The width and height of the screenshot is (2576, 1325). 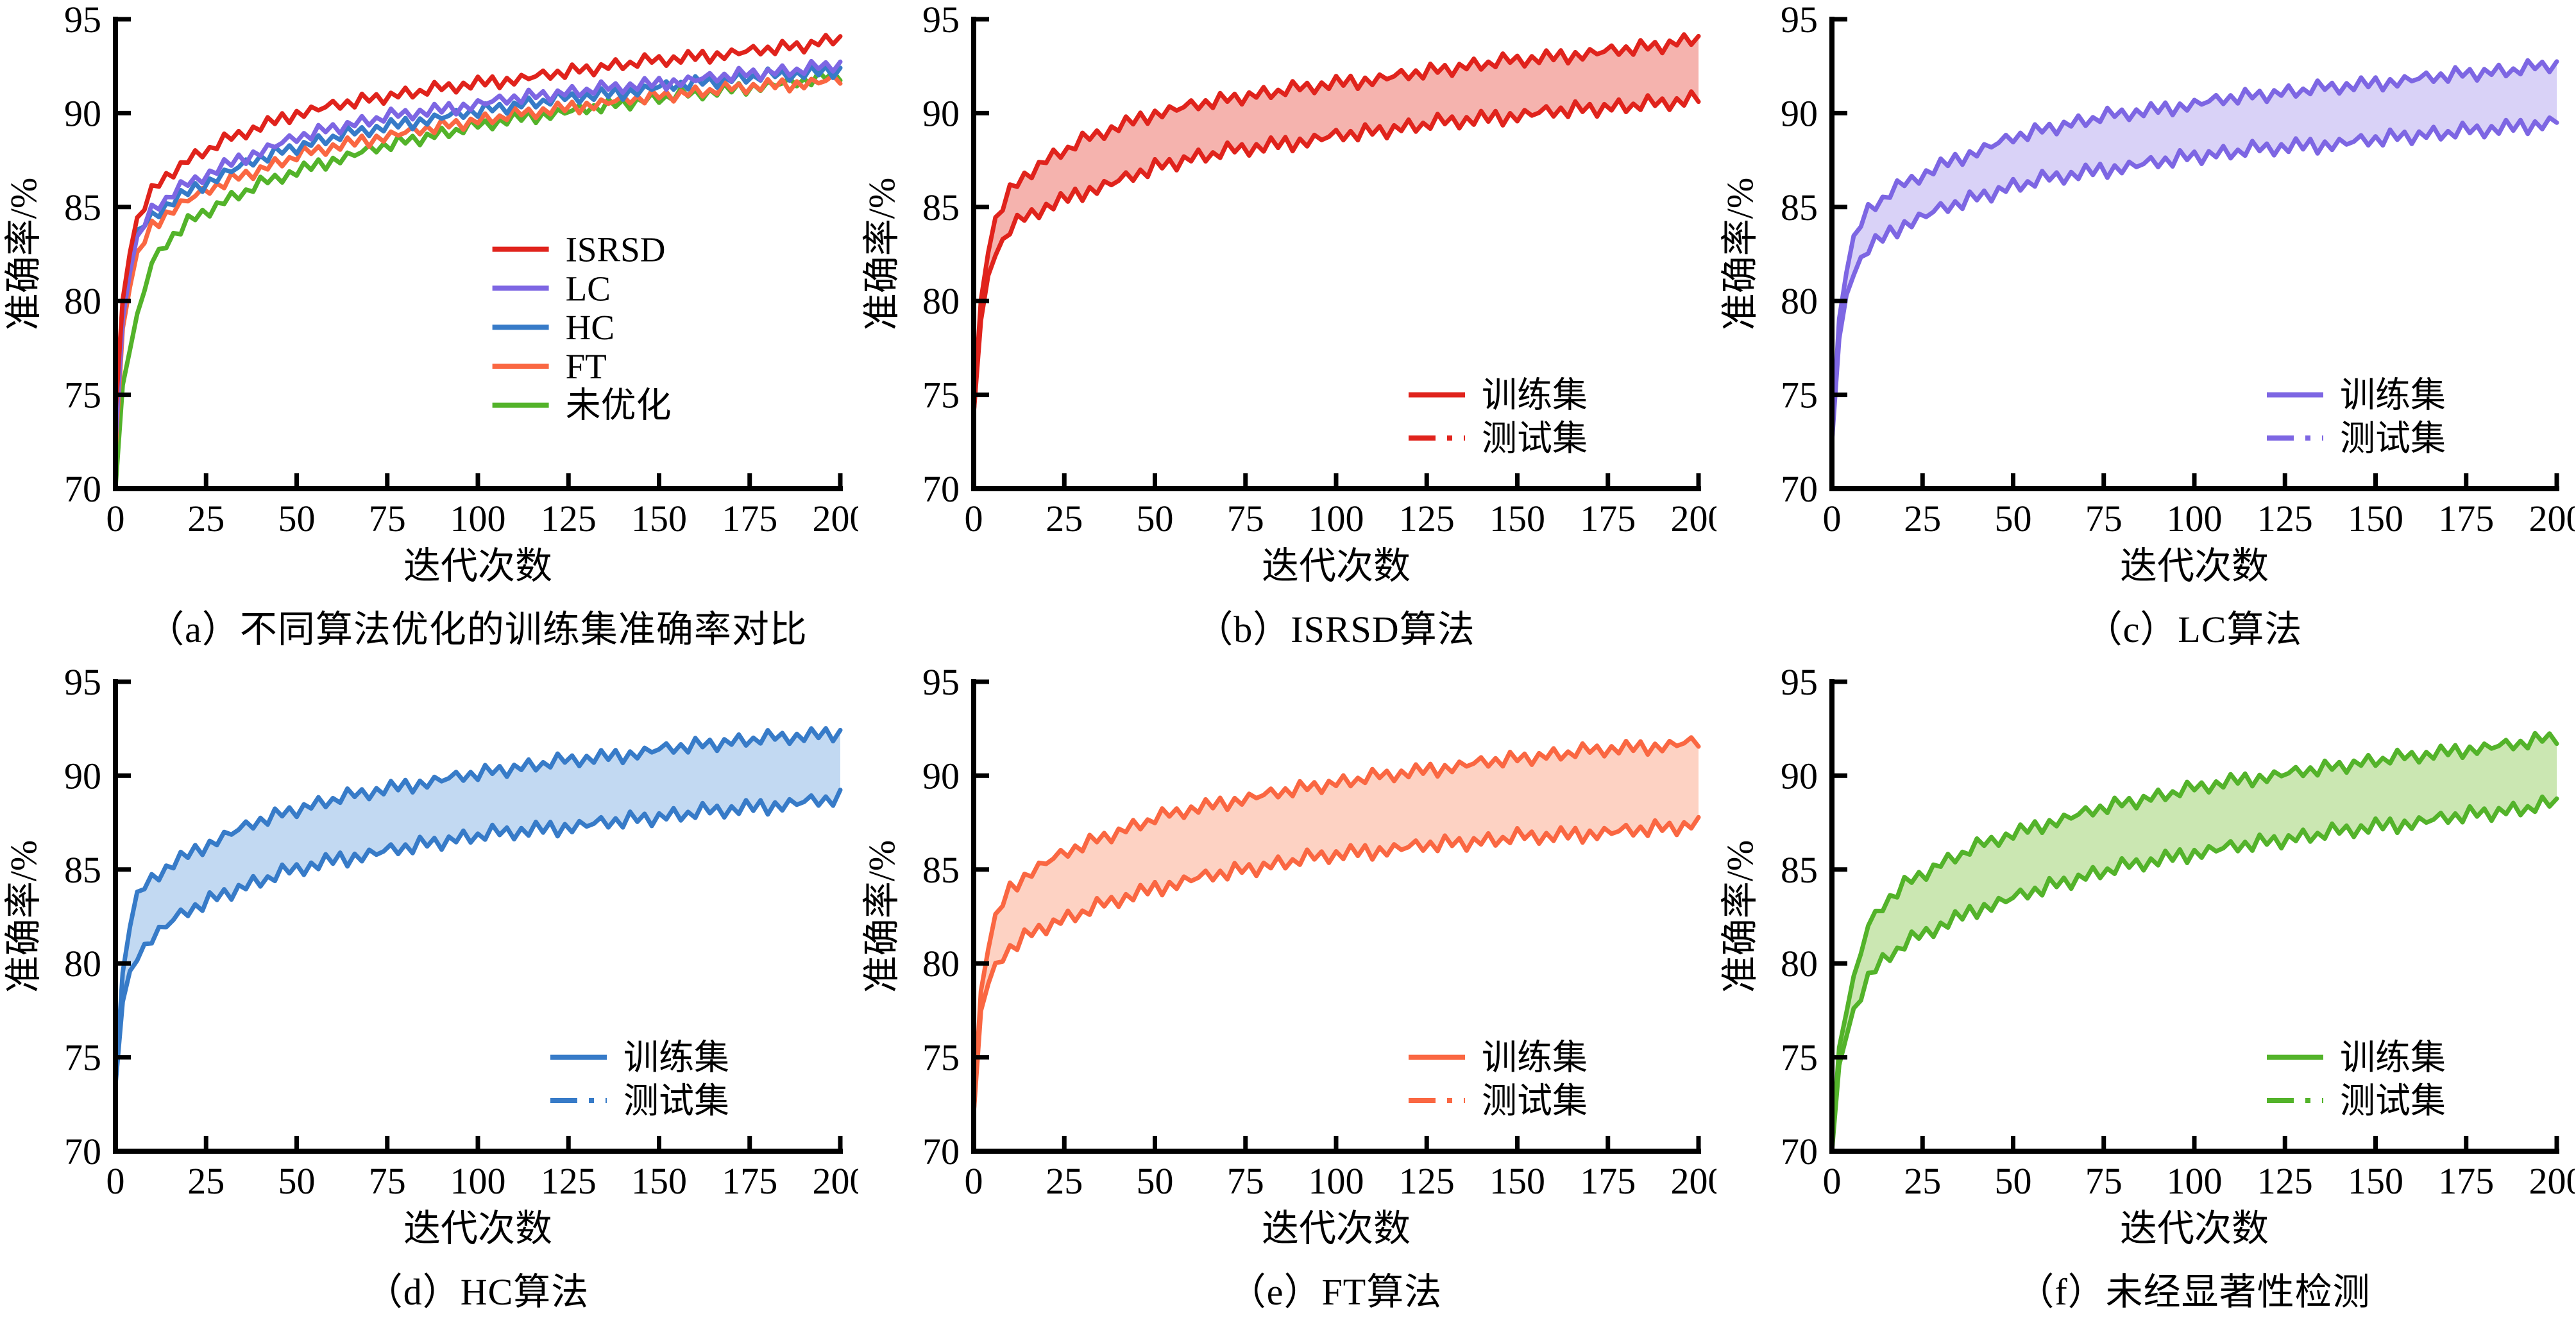 What do you see at coordinates (477, 629) in the screenshot?
I see `subplot-a-caption: （a）不同算法优化的训练集准确率对比` at bounding box center [477, 629].